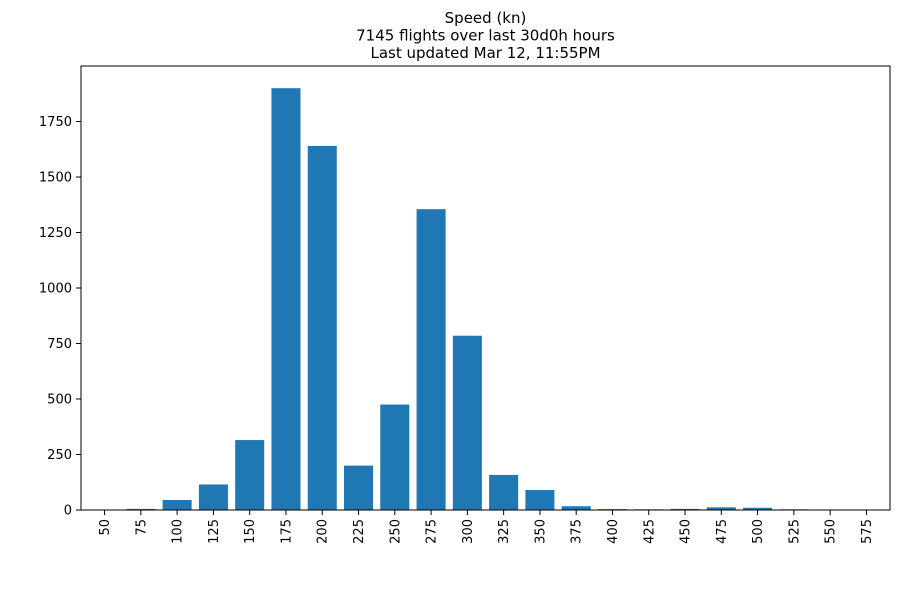 The height and width of the screenshot is (600, 900). Describe the element at coordinates (485, 53) in the screenshot. I see `chart-title-line-2: Last updated Mar 12, 11:55PM` at that location.